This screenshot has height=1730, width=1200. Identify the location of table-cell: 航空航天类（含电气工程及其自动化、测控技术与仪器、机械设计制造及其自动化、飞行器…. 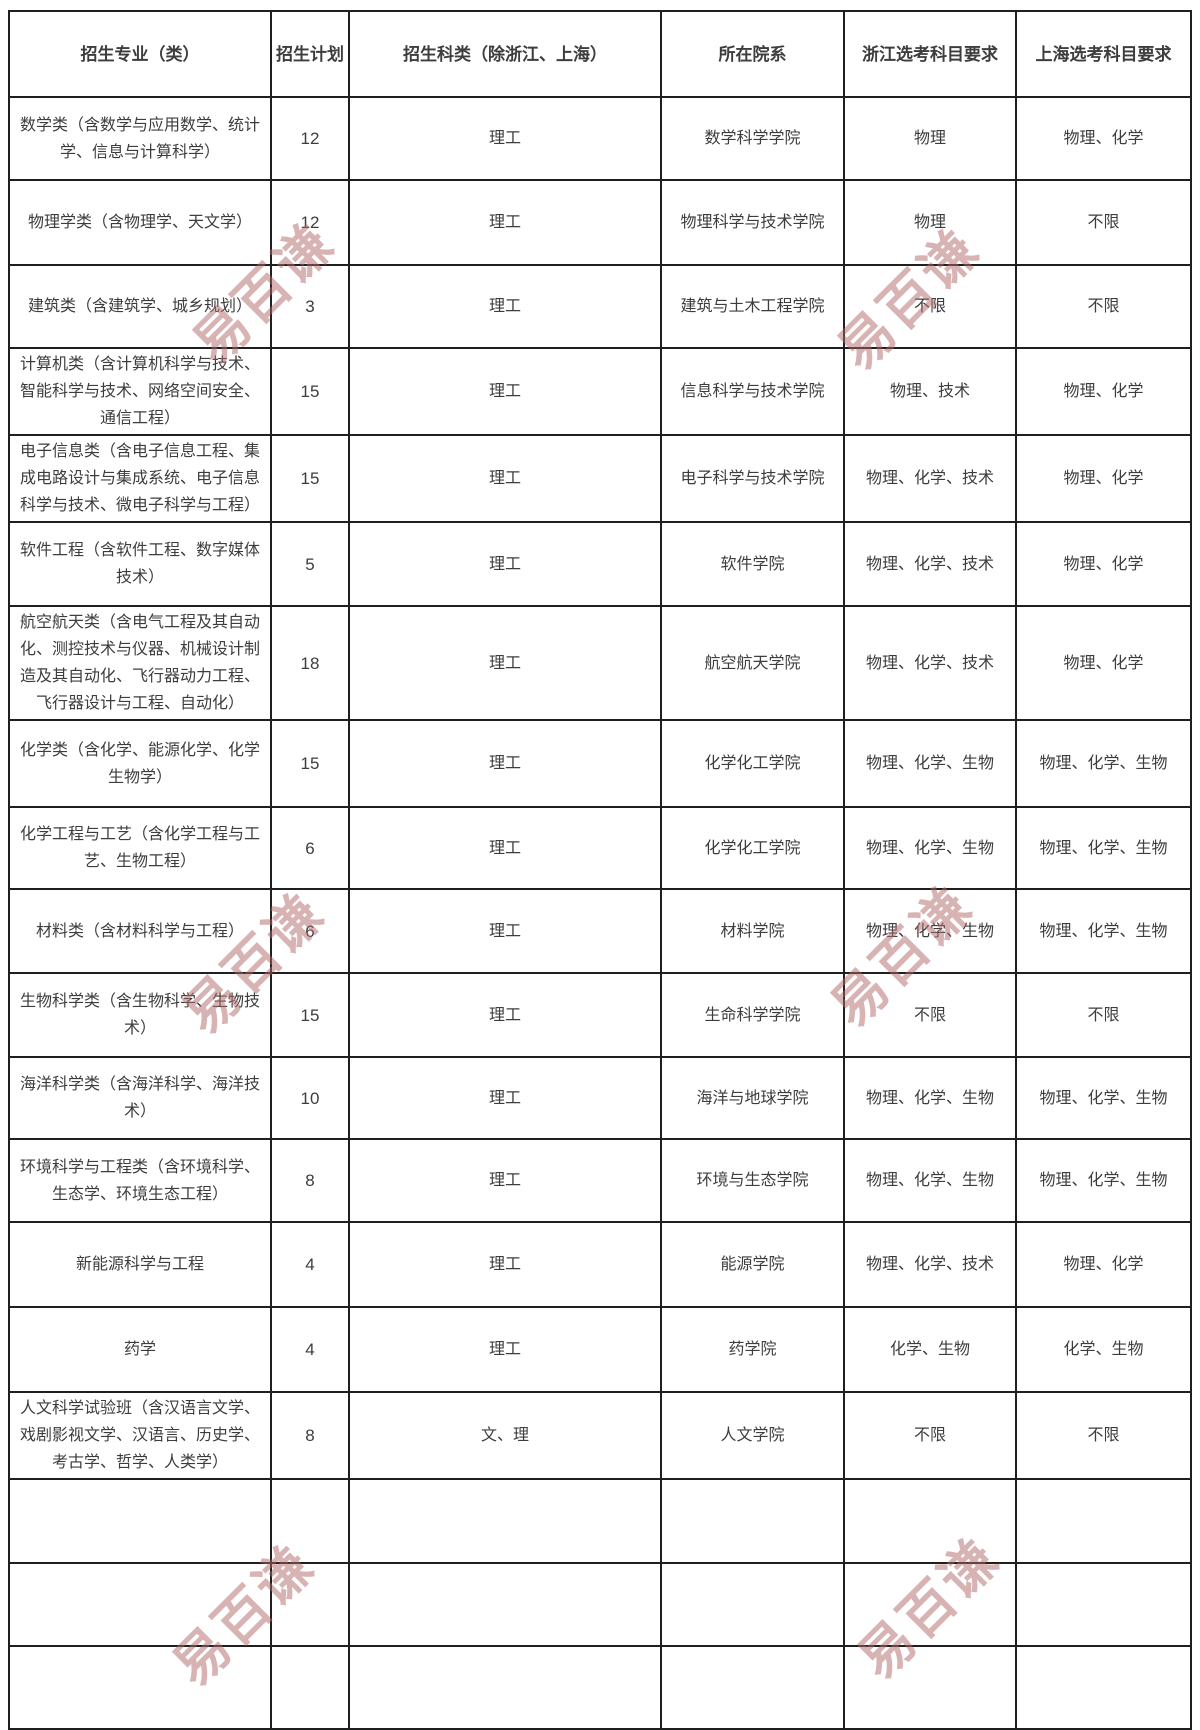
(140, 663).